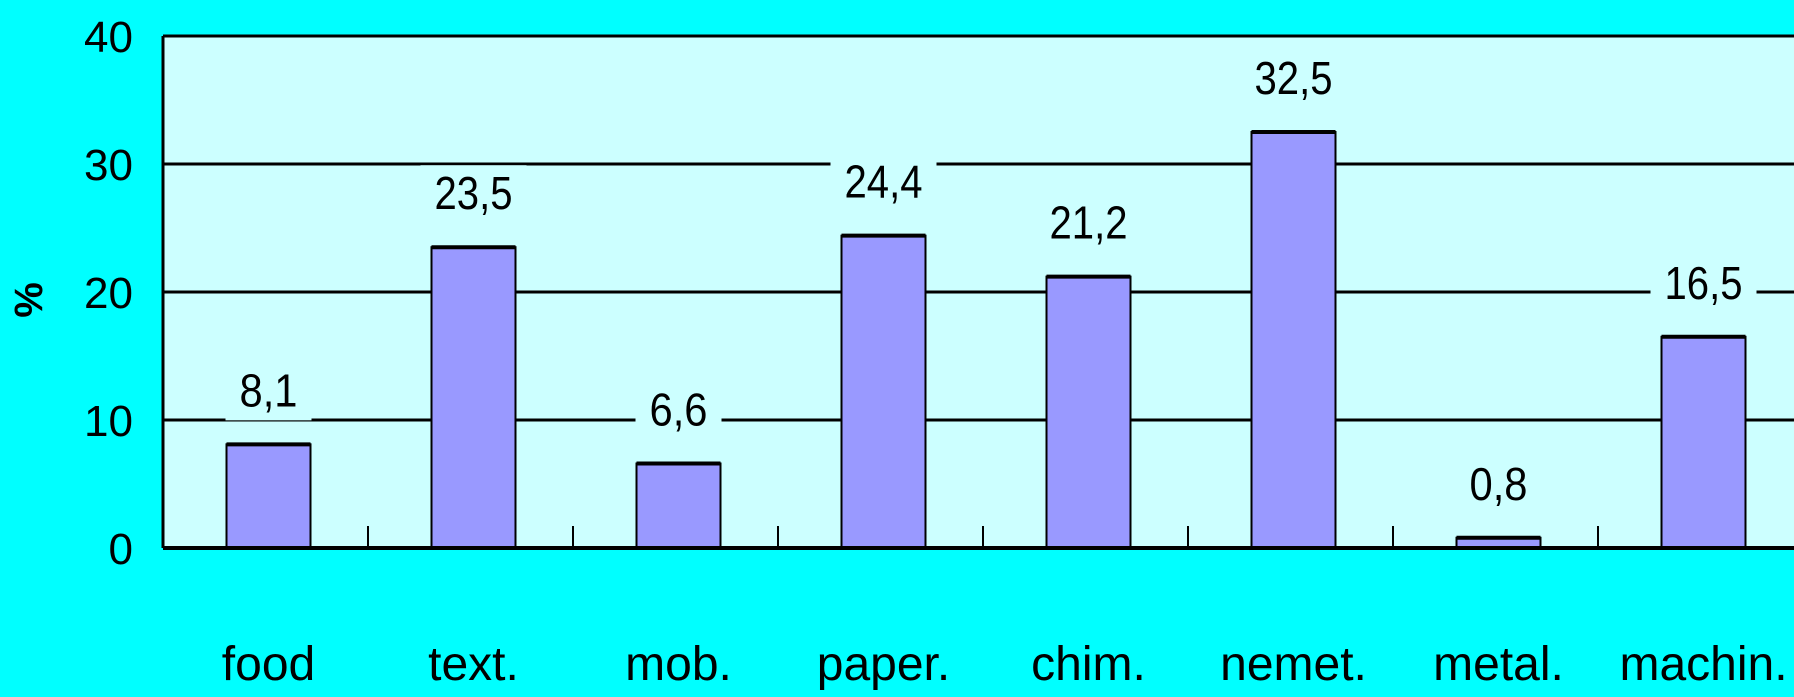 This screenshot has width=1794, height=697. I want to click on x-category-label-text: text., so click(473, 664).